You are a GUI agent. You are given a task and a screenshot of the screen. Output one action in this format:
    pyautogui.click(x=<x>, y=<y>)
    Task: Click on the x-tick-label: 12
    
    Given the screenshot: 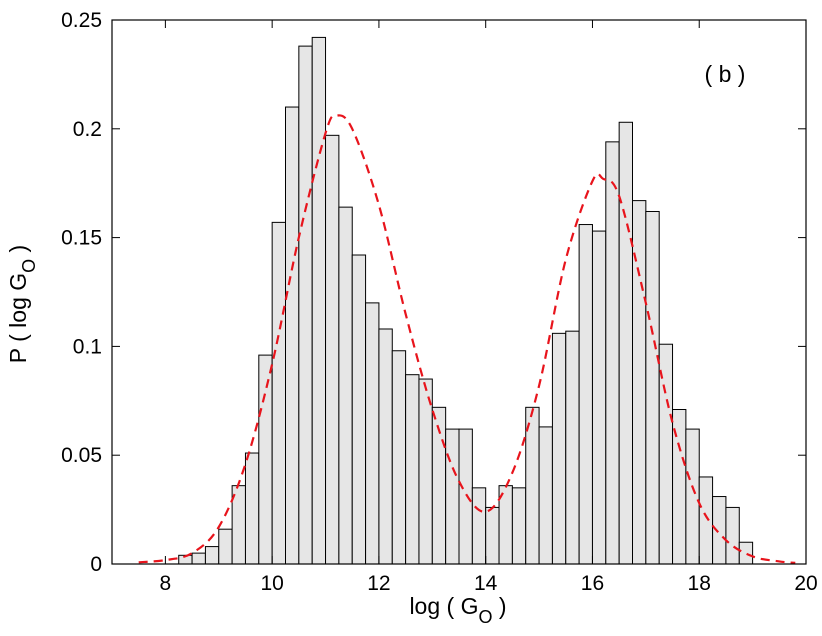 What is the action you would take?
    pyautogui.click(x=378, y=583)
    